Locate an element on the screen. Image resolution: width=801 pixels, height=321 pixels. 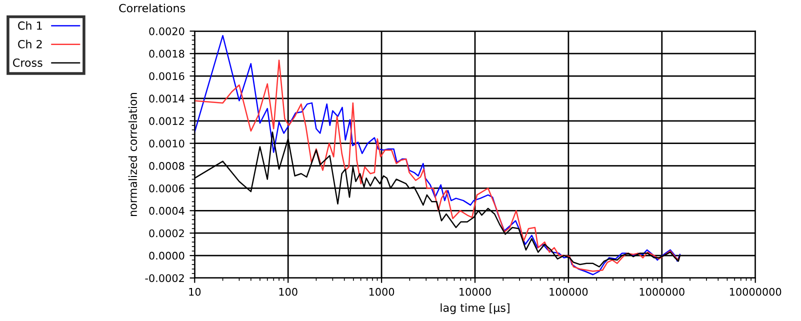
y-tick-label: 0.0018 is located at coordinates (166, 54).